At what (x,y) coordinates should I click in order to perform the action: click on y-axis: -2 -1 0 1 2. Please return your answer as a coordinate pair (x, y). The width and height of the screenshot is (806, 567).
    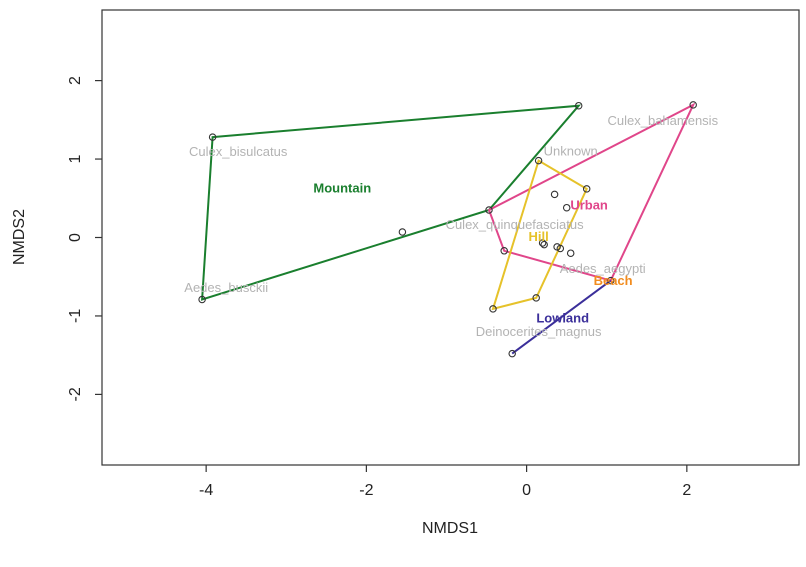
    Looking at the image, I should click on (84, 239).